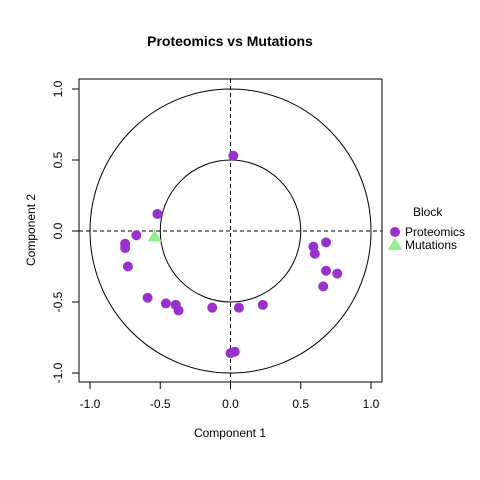 The height and width of the screenshot is (480, 480). What do you see at coordinates (58, 159) in the screenshot?
I see `y-tick-label: 0.5` at bounding box center [58, 159].